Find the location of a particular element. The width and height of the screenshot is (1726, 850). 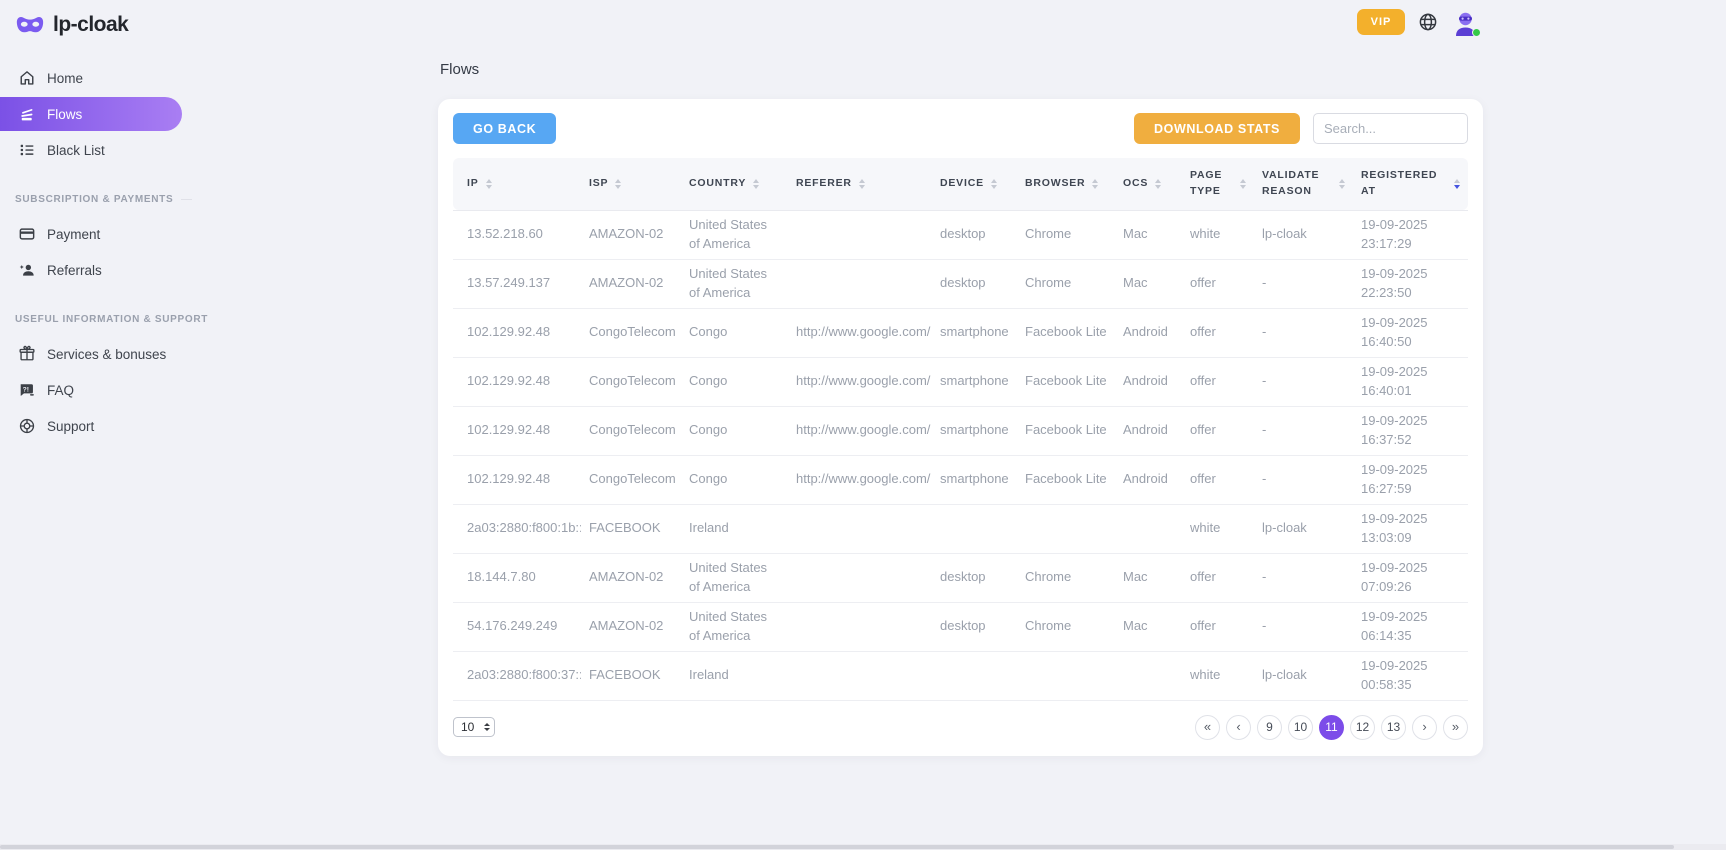

page-number-button: 9 is located at coordinates (1269, 727).